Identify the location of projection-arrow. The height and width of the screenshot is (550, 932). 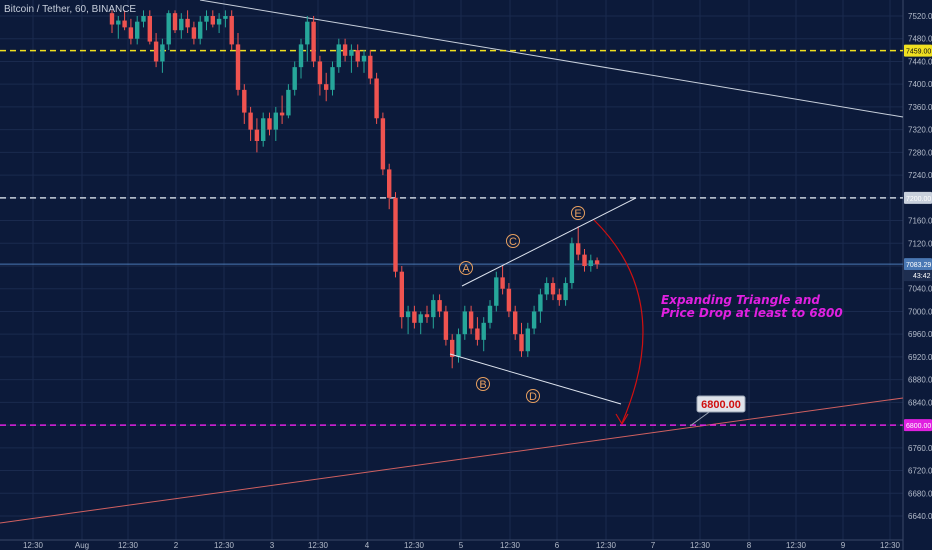
(618, 321).